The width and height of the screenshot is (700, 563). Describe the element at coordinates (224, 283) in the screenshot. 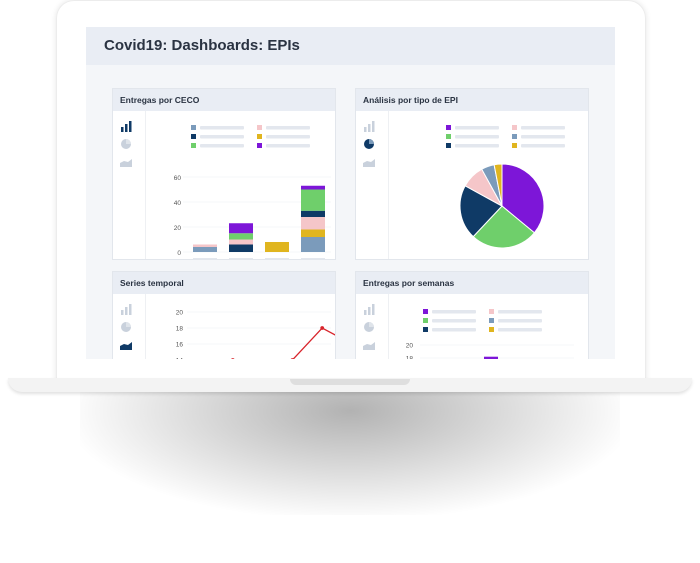

I see `card-title: Series temporal` at that location.